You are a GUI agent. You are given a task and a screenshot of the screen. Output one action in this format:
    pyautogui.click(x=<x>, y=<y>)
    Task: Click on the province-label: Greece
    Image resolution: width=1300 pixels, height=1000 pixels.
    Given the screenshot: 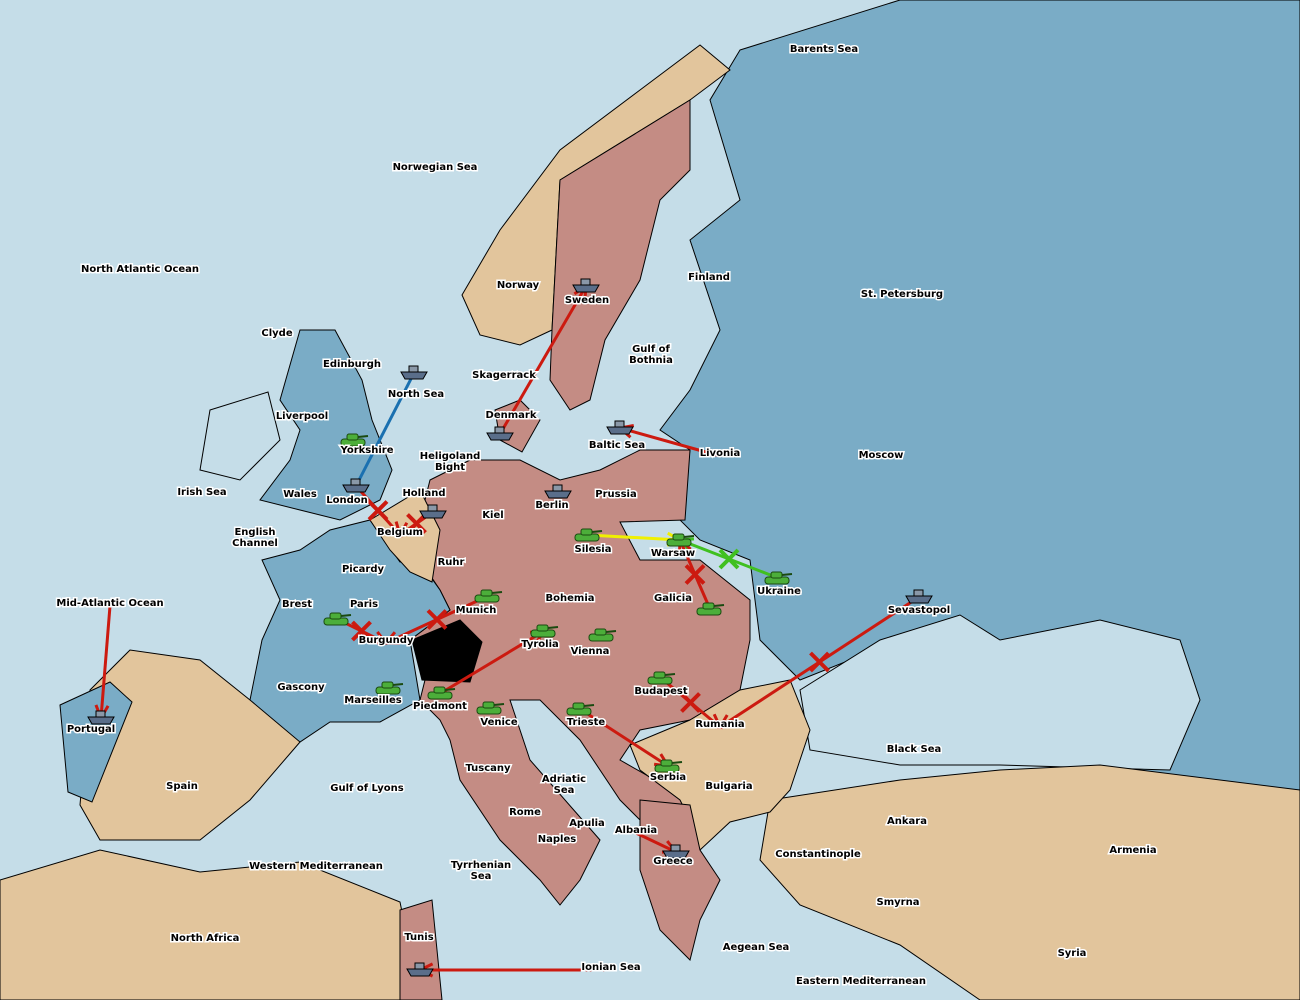 What is the action you would take?
    pyautogui.click(x=673, y=862)
    